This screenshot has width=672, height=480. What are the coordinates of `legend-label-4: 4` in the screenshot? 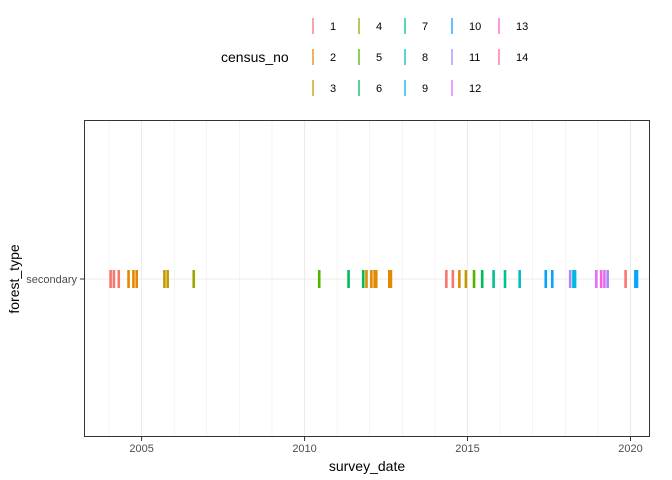 It's located at (379, 27).